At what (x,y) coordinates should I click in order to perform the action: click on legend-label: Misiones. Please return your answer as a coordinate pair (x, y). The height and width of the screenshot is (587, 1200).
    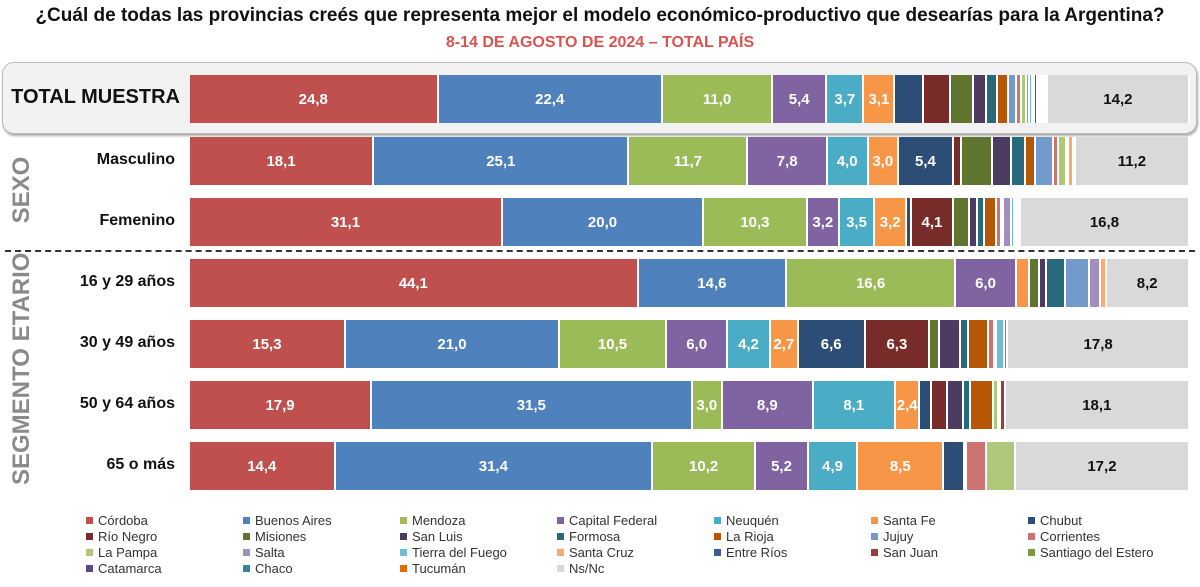
    Looking at the image, I should click on (281, 536).